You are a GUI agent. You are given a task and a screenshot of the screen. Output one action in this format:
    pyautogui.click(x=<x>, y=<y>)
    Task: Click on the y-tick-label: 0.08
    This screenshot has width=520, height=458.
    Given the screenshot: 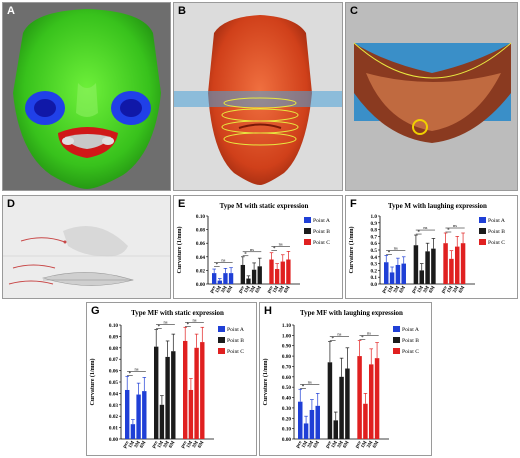 What is the action you would take?
    pyautogui.click(x=113, y=349)
    